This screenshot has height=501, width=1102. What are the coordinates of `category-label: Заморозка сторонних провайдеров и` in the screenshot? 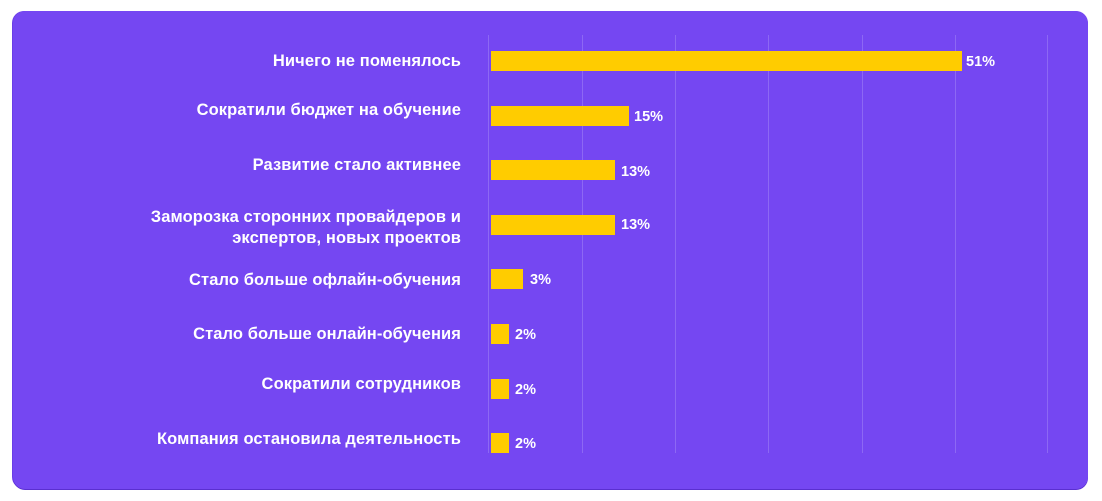 It's located at (305, 217).